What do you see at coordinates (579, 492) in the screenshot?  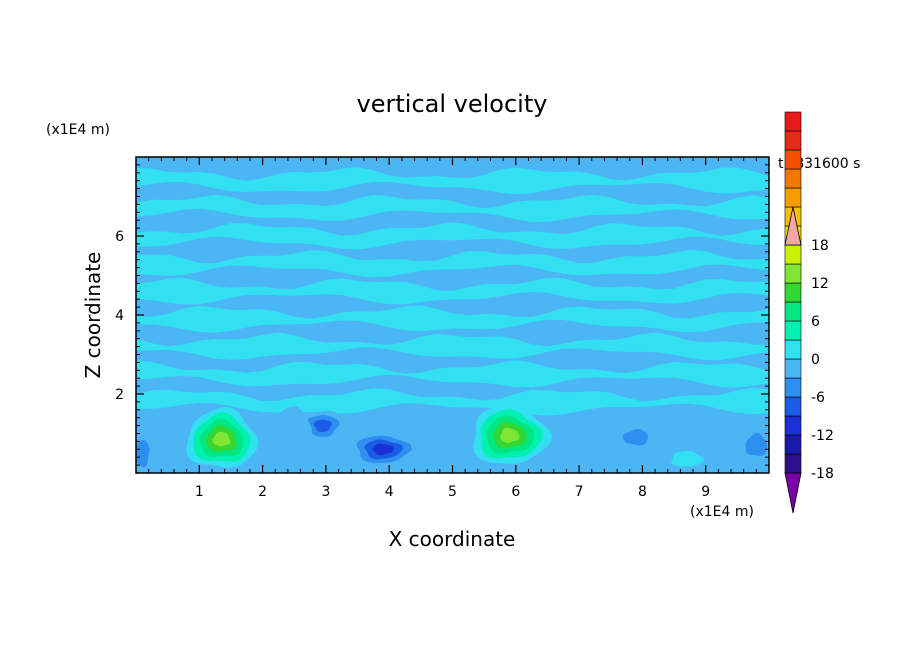 I see `x-tick-label: 7` at bounding box center [579, 492].